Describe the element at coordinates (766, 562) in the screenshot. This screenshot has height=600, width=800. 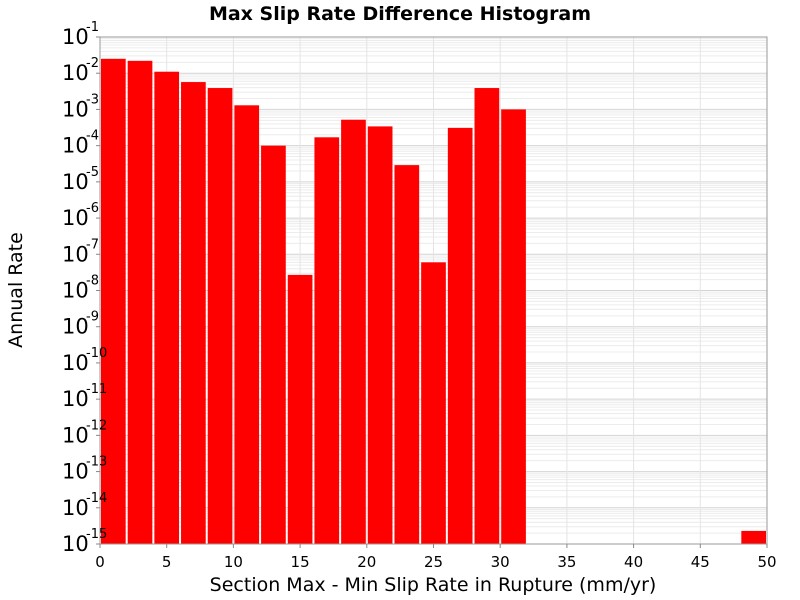
I see `x-tick-label: 50` at that location.